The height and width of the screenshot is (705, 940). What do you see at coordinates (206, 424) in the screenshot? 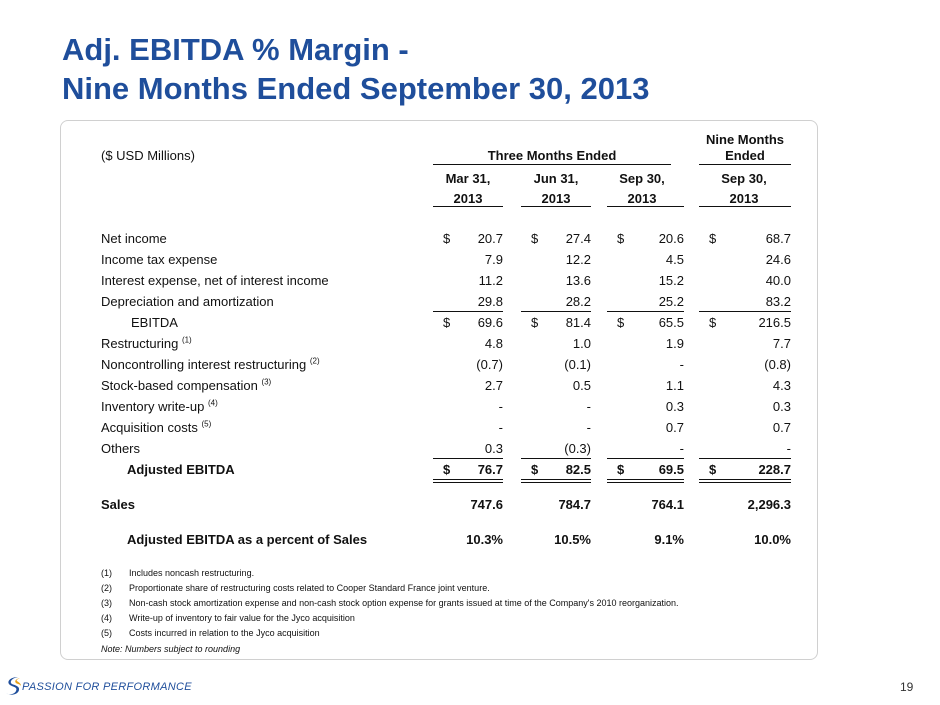
I see `footnote-ref: (5)` at bounding box center [206, 424].